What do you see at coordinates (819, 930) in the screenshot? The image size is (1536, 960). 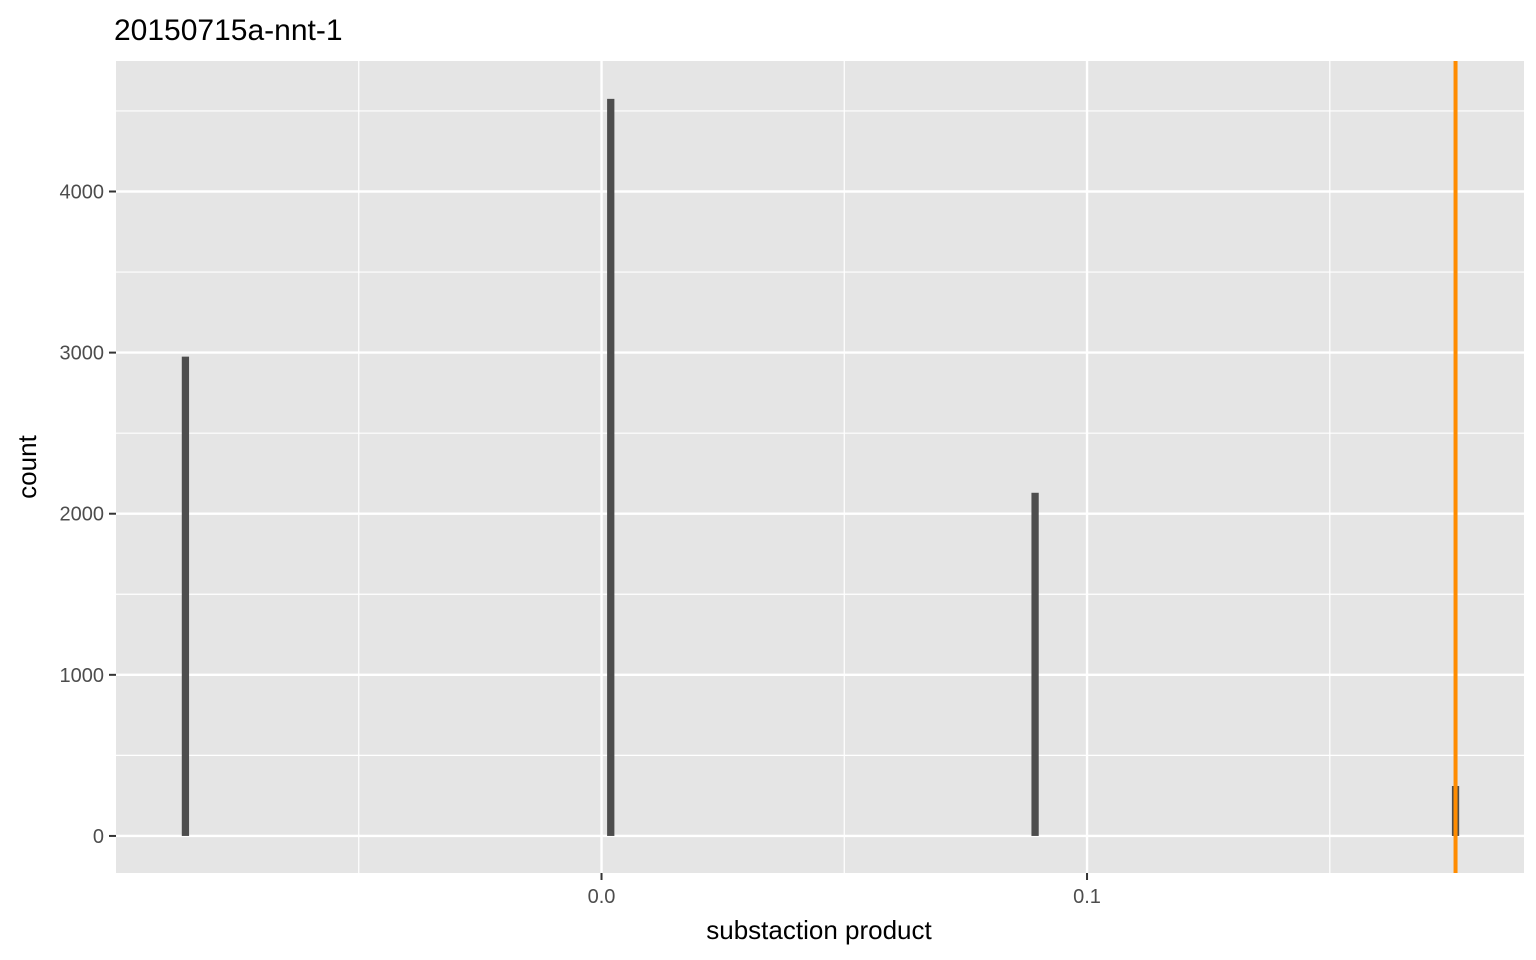 I see `x-axis-label: substaction product` at bounding box center [819, 930].